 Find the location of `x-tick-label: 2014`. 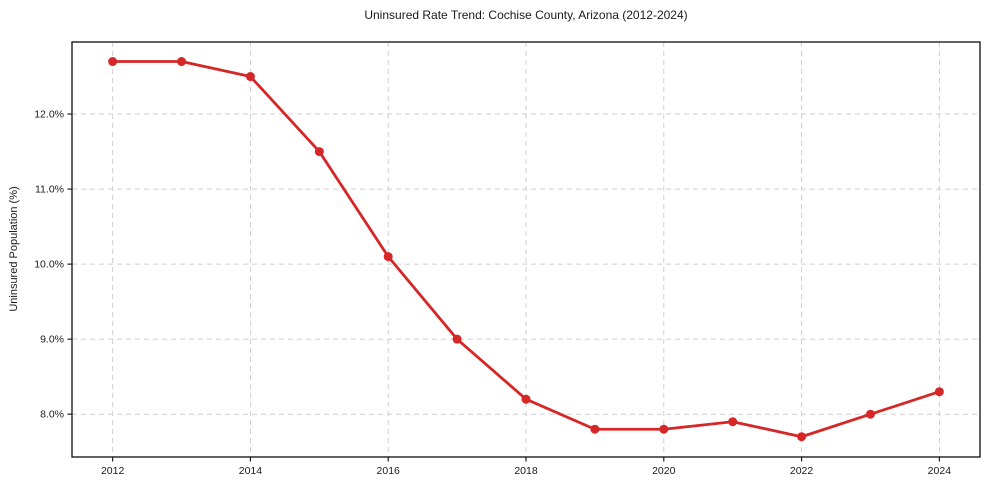

x-tick-label: 2014 is located at coordinates (251, 471).